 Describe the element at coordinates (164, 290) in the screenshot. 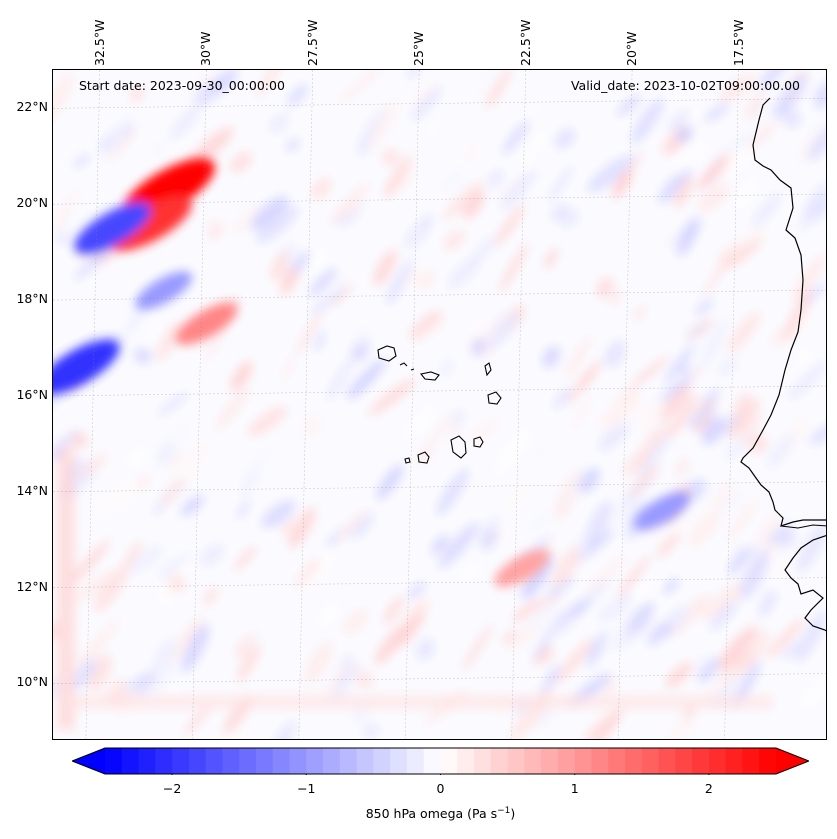

I see `omega-feature-descent-18n` at that location.